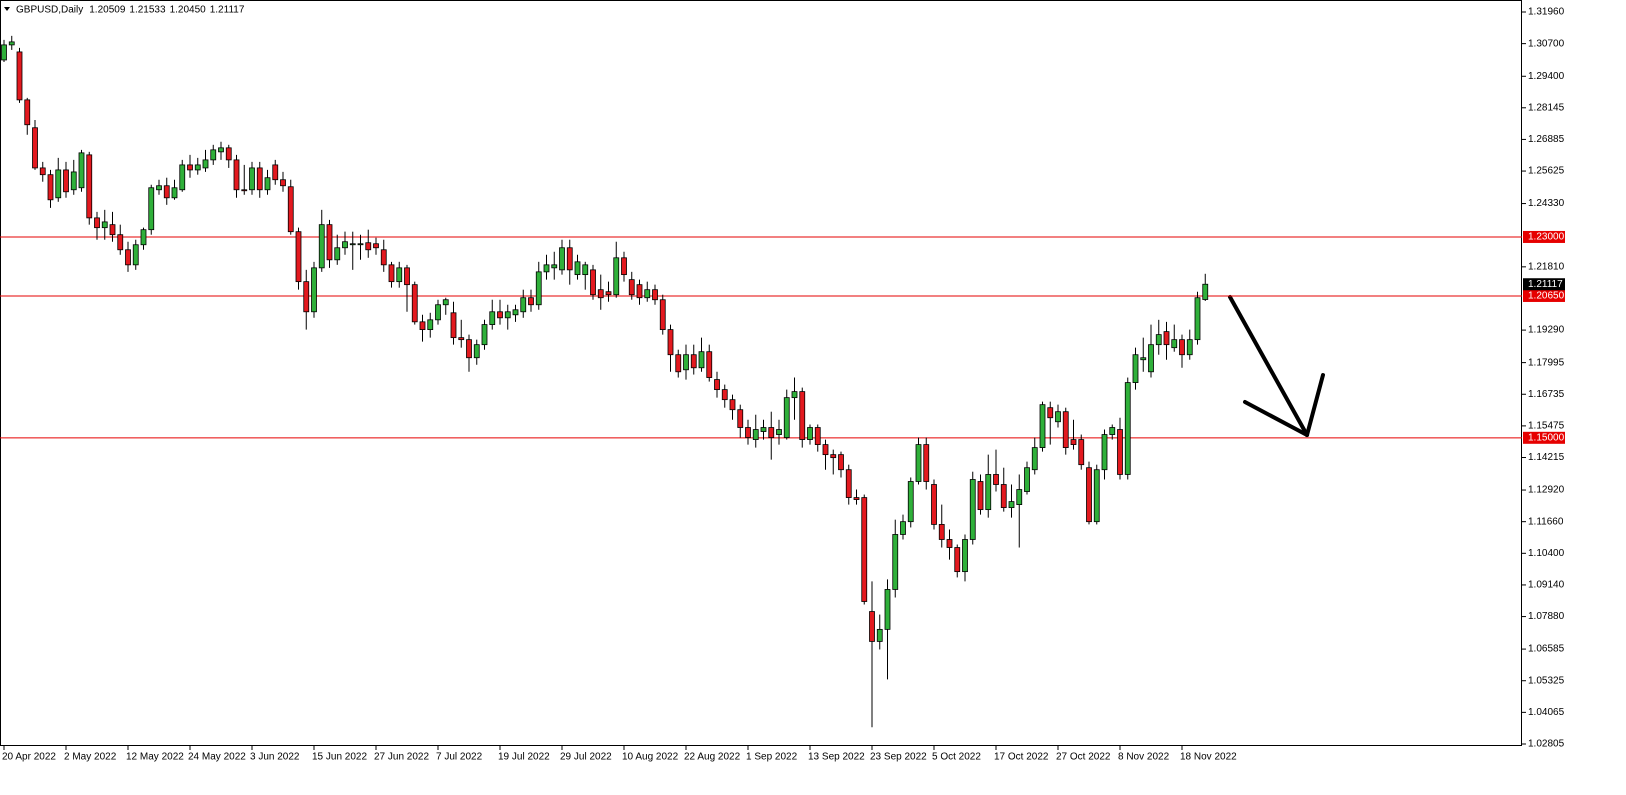 Image resolution: width=1626 pixels, height=795 pixels. Describe the element at coordinates (1546, 266) in the screenshot. I see `y-tick-label: 1.21810` at that location.